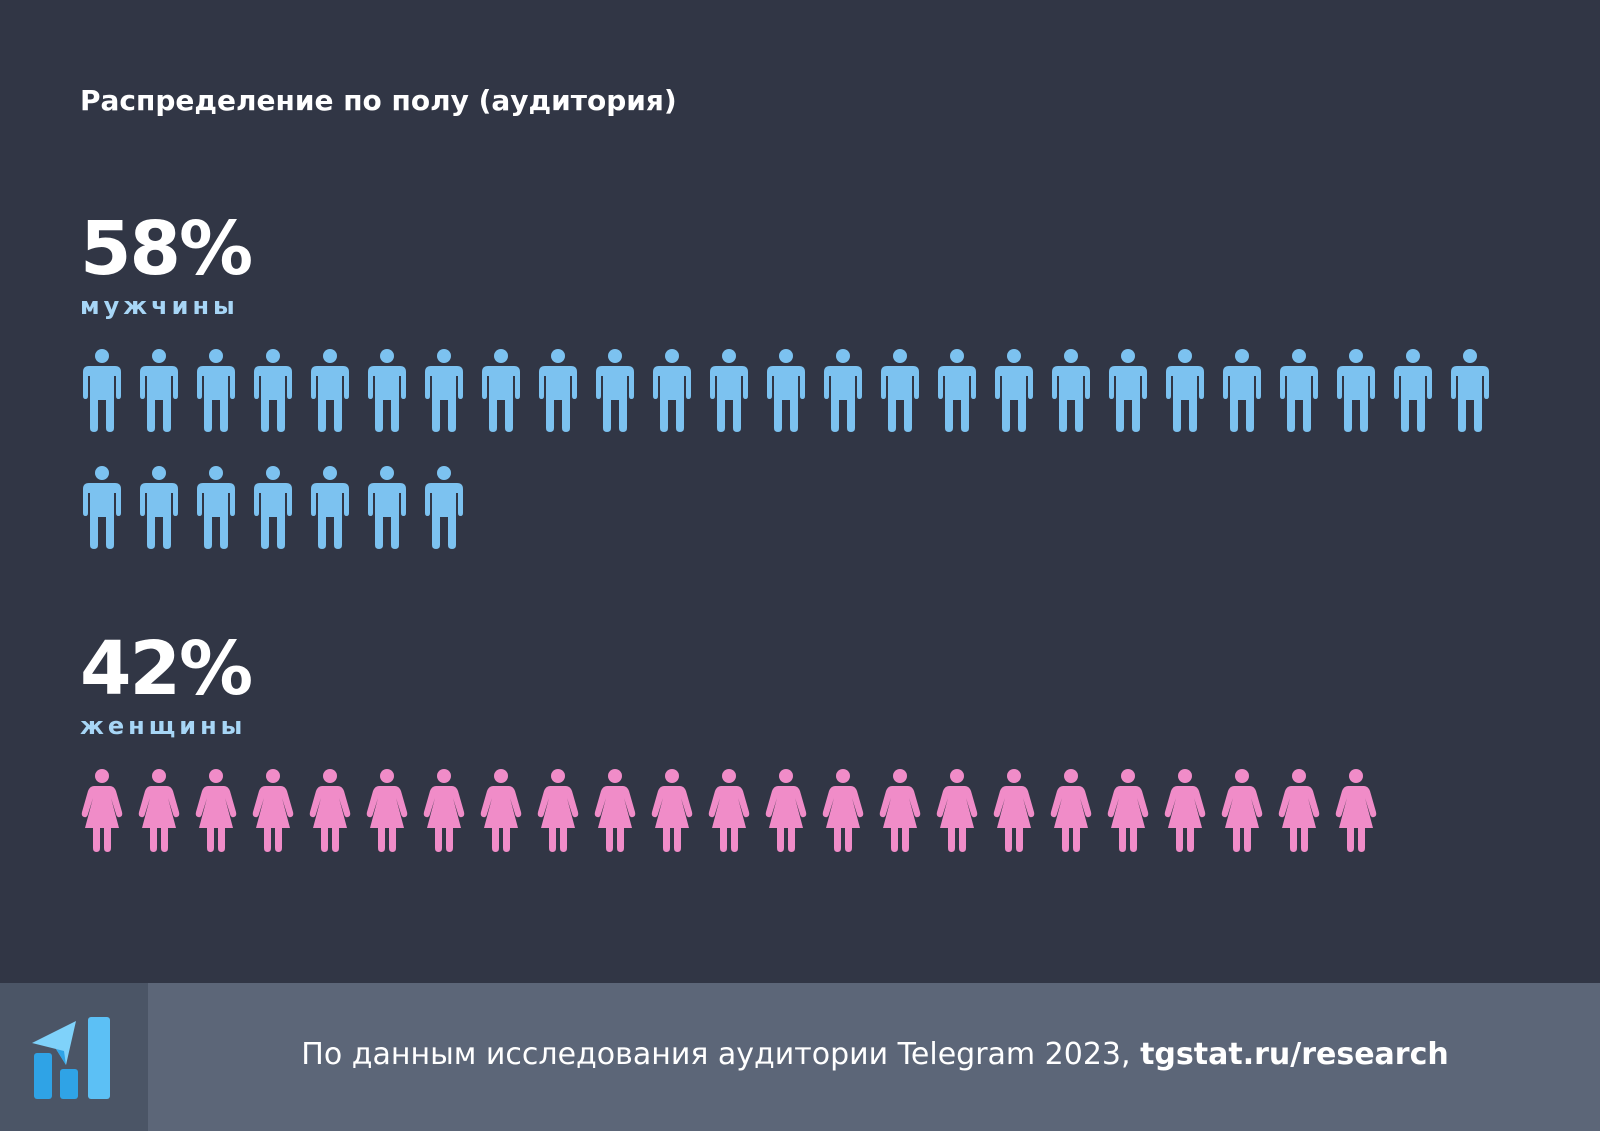 The height and width of the screenshot is (1131, 1600). Describe the element at coordinates (163, 726) in the screenshot. I see `female-label: женщины` at that location.